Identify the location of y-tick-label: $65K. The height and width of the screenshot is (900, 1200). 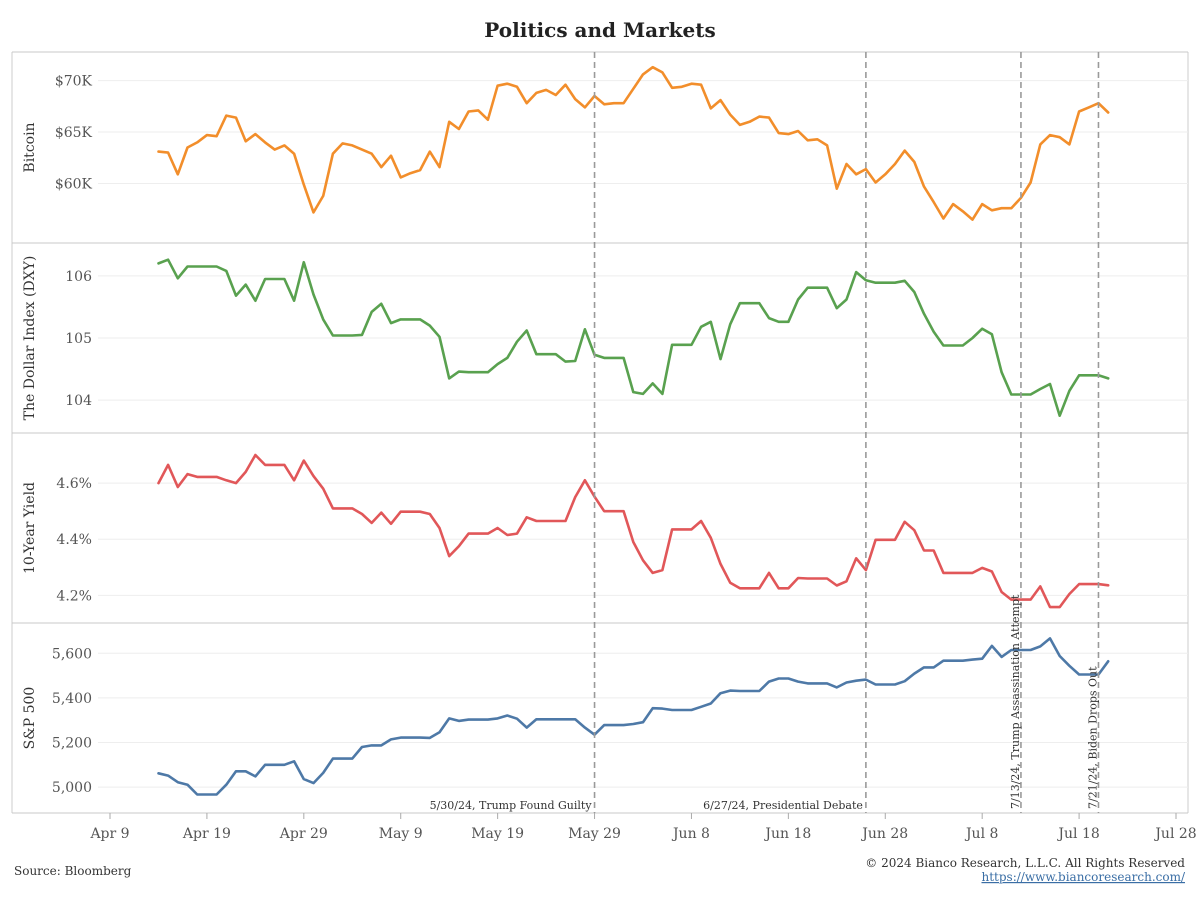
(74, 133).